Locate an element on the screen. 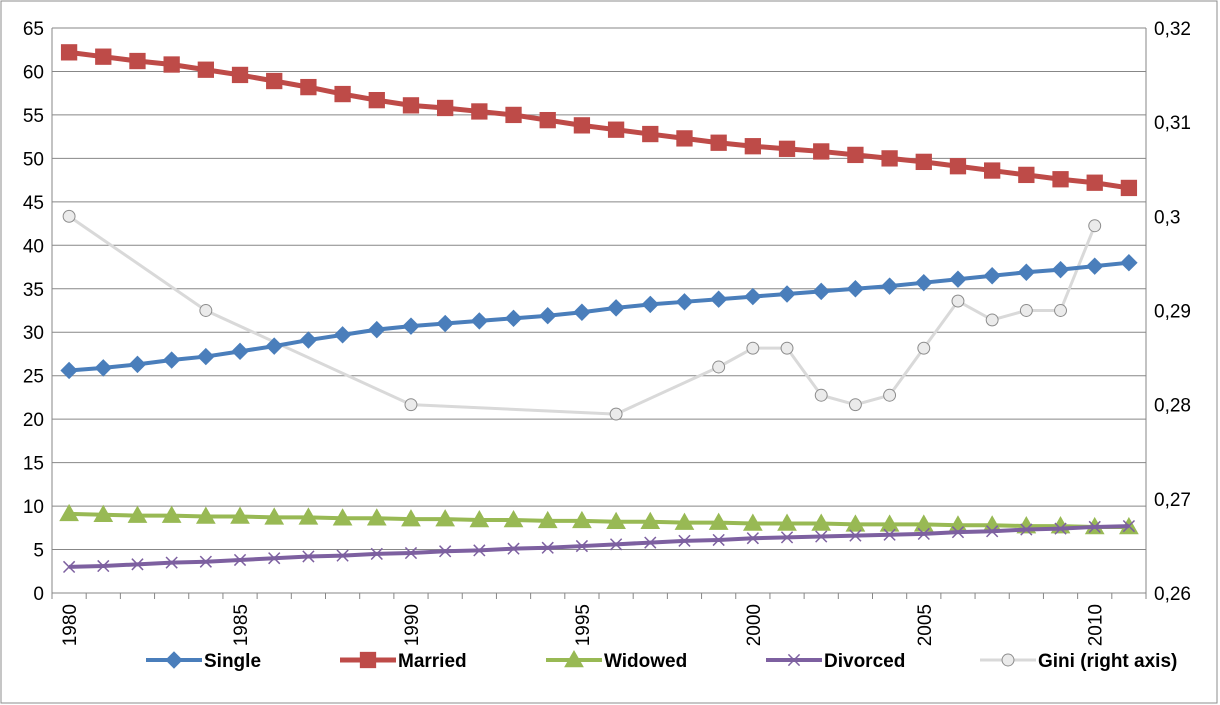  y-left-tick-label: 60 is located at coordinates (33, 72).